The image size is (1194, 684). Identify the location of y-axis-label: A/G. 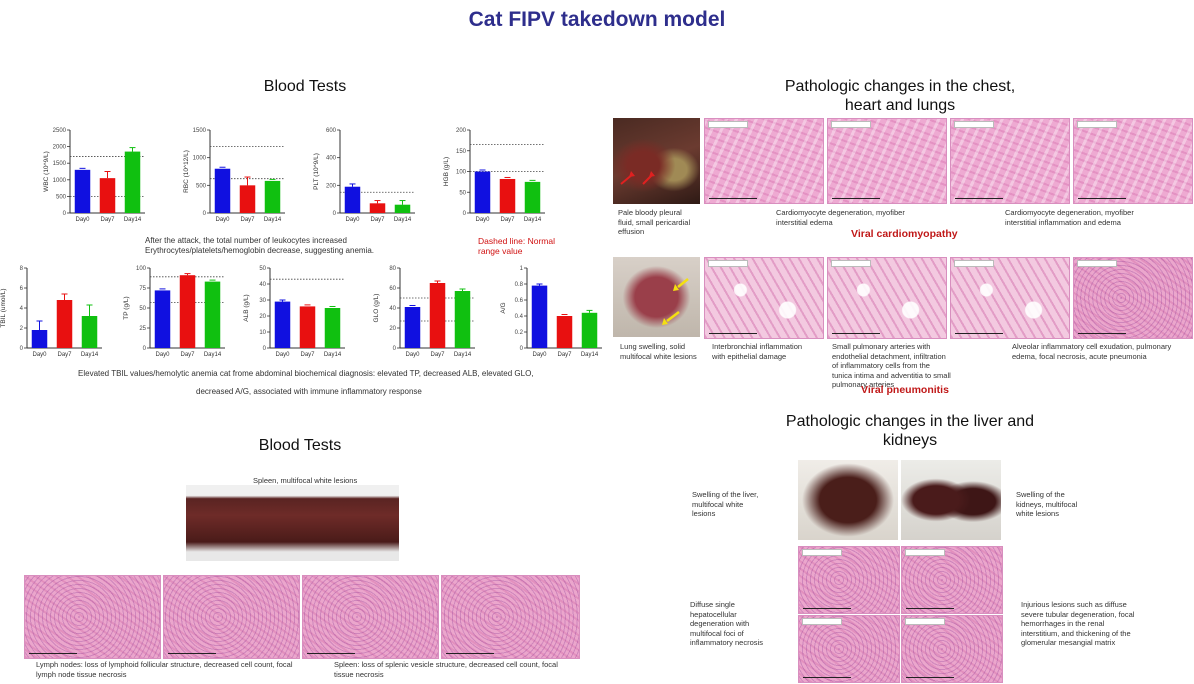
(503, 307).